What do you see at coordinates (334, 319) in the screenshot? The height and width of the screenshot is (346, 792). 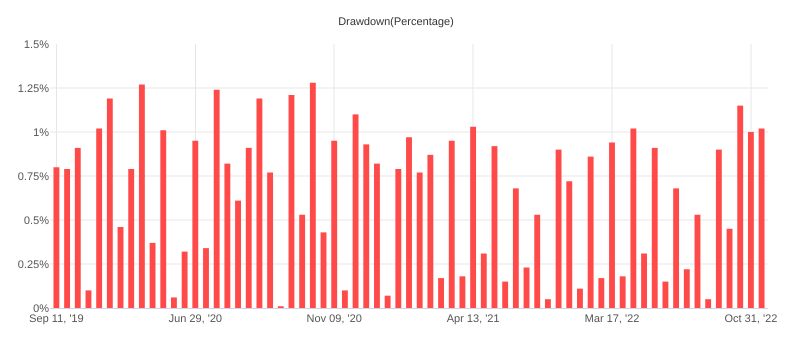 I see `x-tick-label: Nov 09, '20` at bounding box center [334, 319].